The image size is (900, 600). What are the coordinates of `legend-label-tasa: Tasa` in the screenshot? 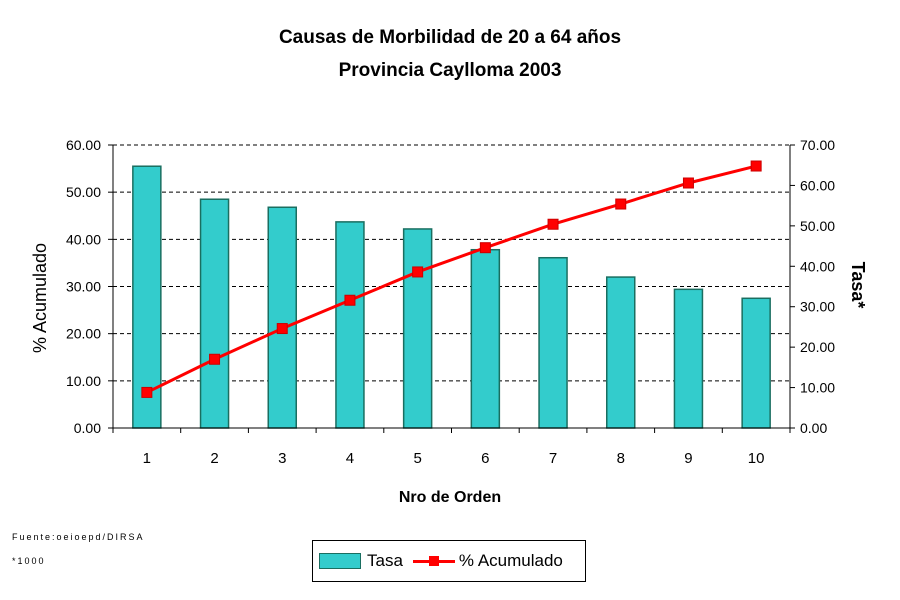 It's located at (385, 560).